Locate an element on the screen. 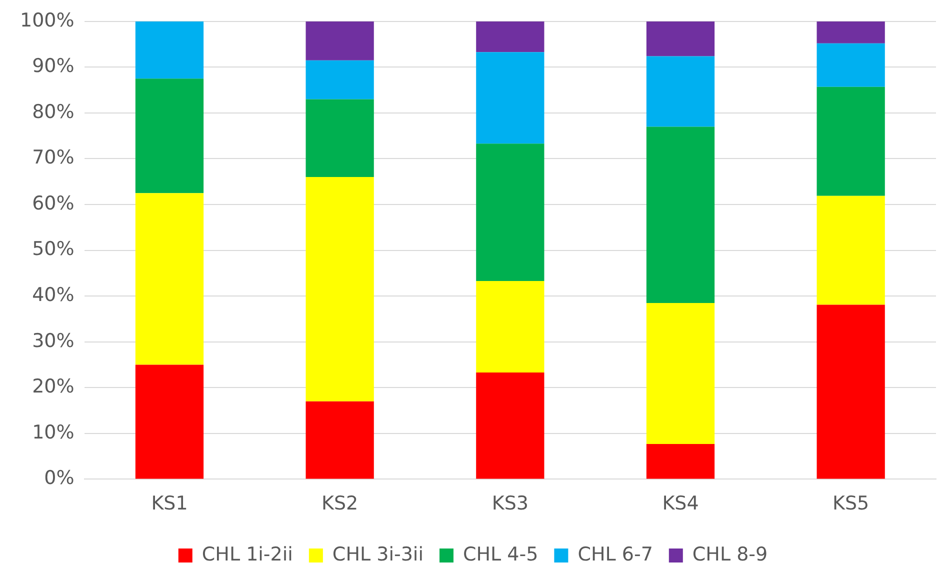  y-tick-label: 20% is located at coordinates (53, 387).